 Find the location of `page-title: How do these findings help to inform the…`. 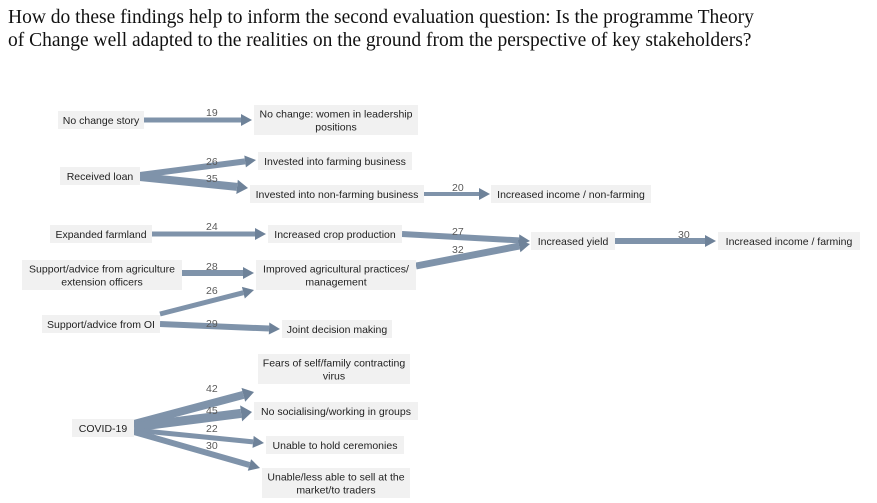

page-title: How do these findings help to inform the… is located at coordinates (440, 29).